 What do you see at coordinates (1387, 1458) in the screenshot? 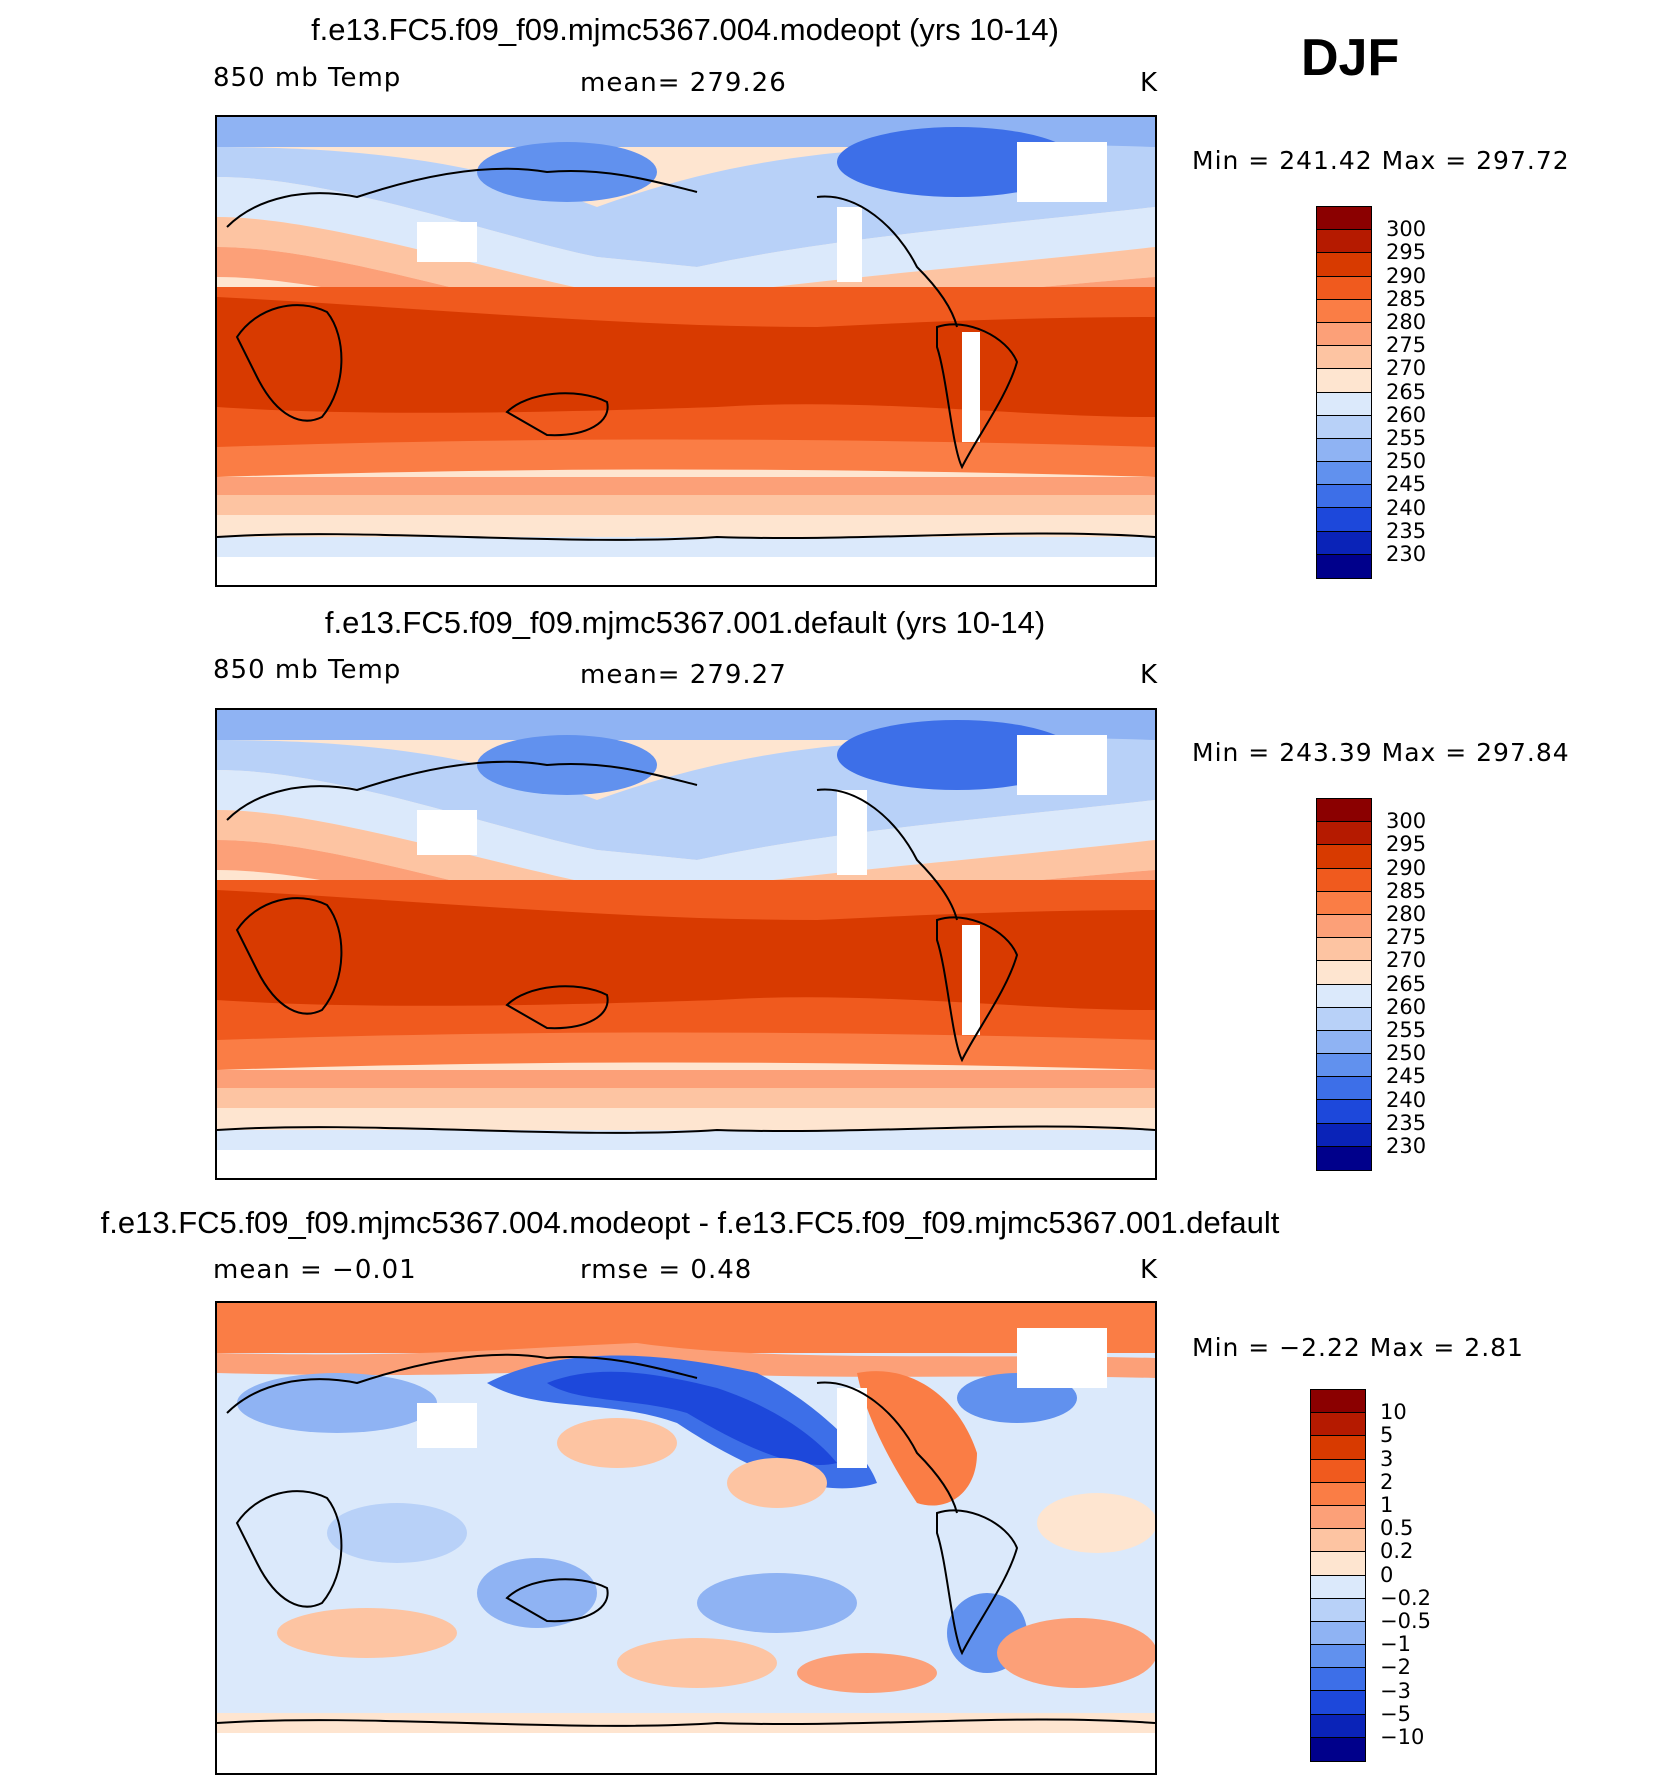
I see `colorbar-tick-label: 3` at bounding box center [1387, 1458].